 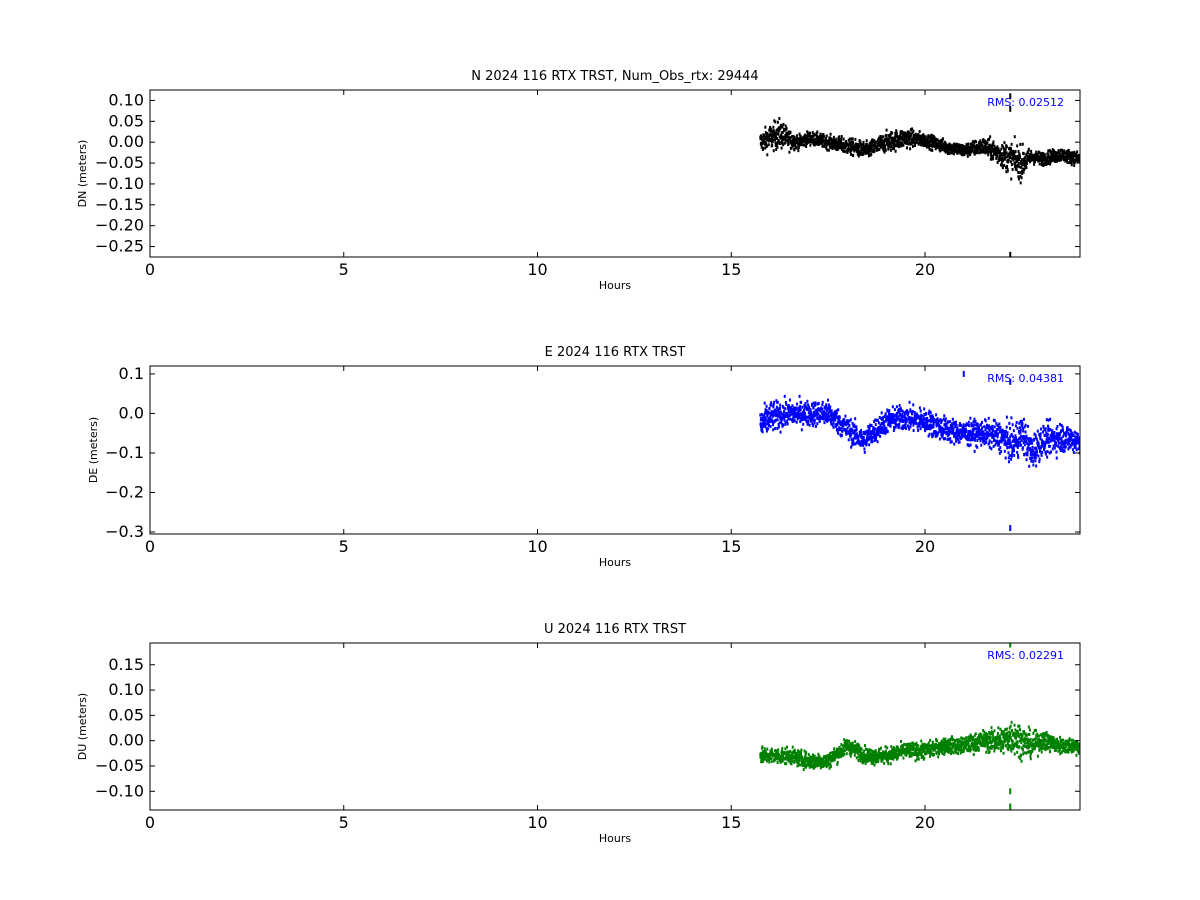 I want to click on y-axis-label: DE (meters), so click(x=93, y=450).